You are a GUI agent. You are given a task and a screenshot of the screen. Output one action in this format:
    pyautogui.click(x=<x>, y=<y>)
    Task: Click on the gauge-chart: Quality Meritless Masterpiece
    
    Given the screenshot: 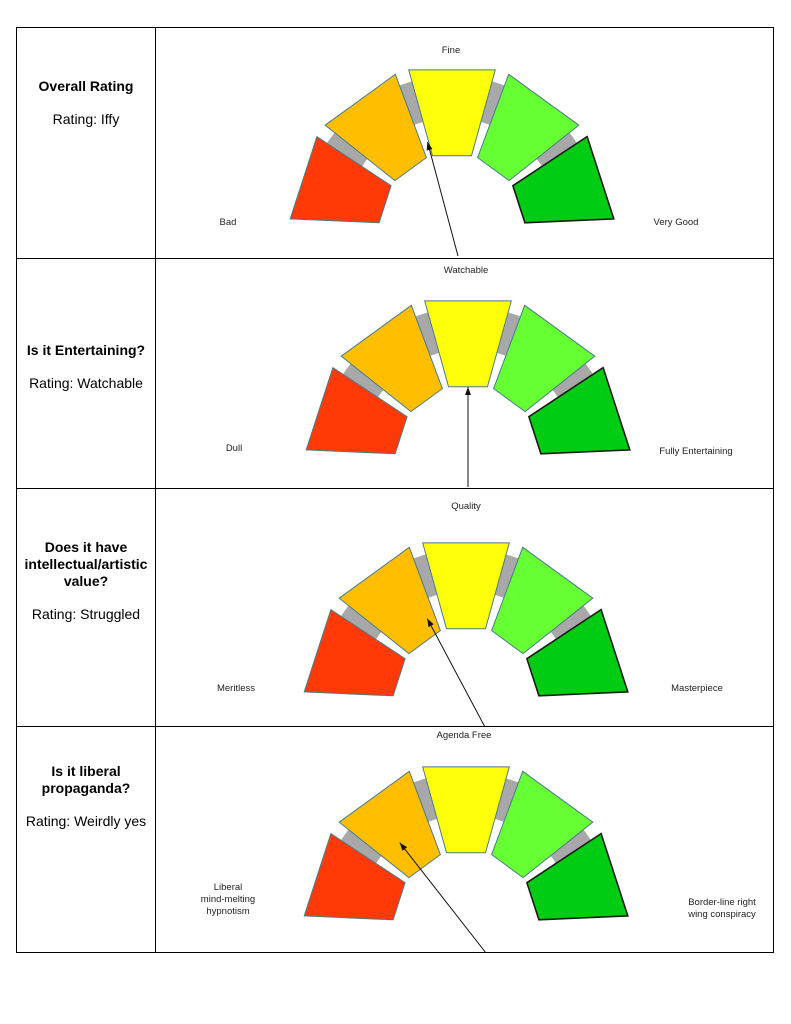 What is the action you would take?
    pyautogui.click(x=470, y=614)
    